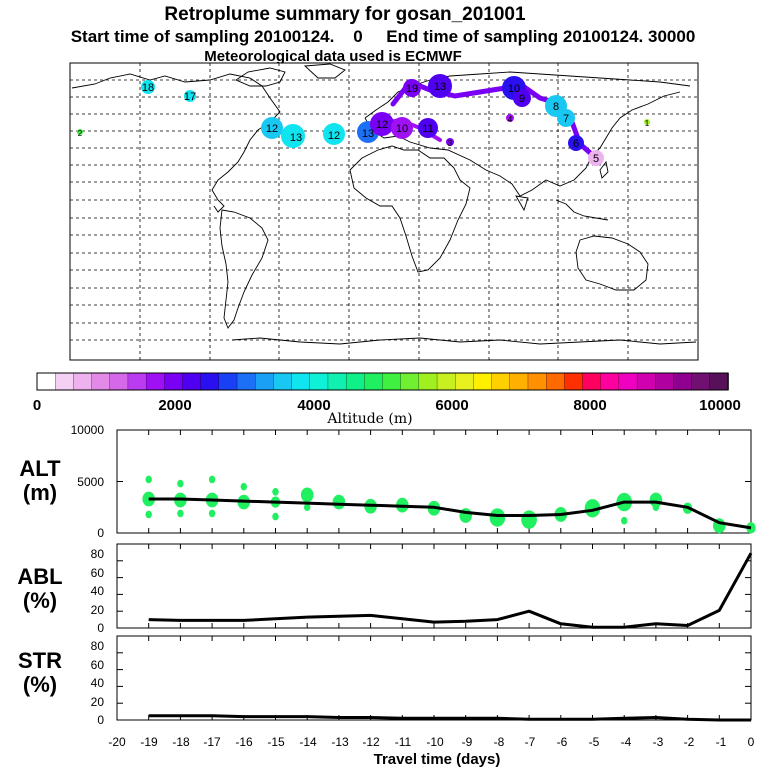  I want to click on colorbar-tick-label: 0, so click(37, 405).